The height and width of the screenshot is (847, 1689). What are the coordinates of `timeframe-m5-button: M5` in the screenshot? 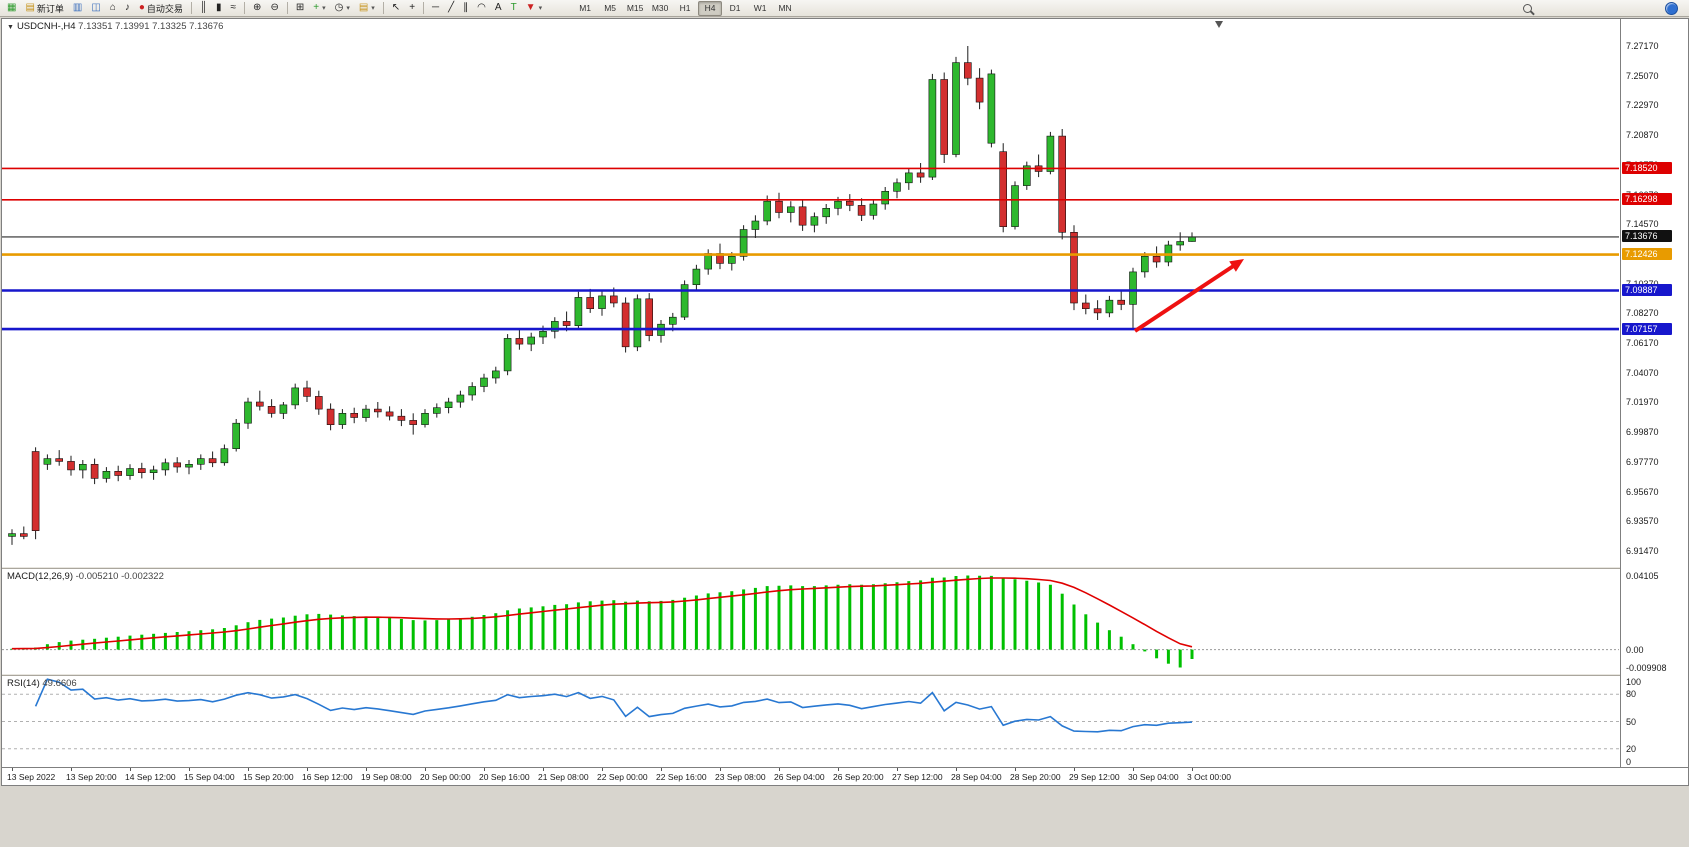 It's located at (610, 8).